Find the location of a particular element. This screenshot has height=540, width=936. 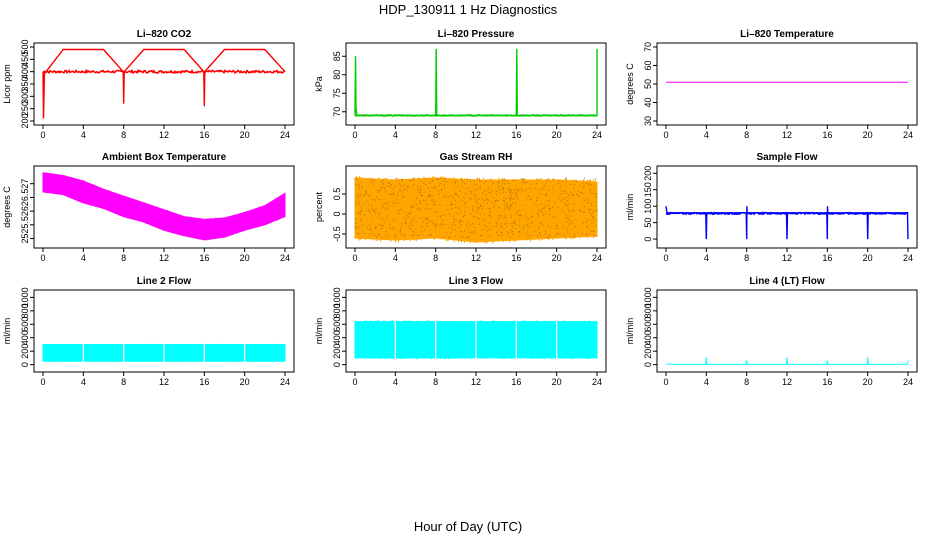

x-axis-title: Hour of Day (UTC) is located at coordinates (468, 526).